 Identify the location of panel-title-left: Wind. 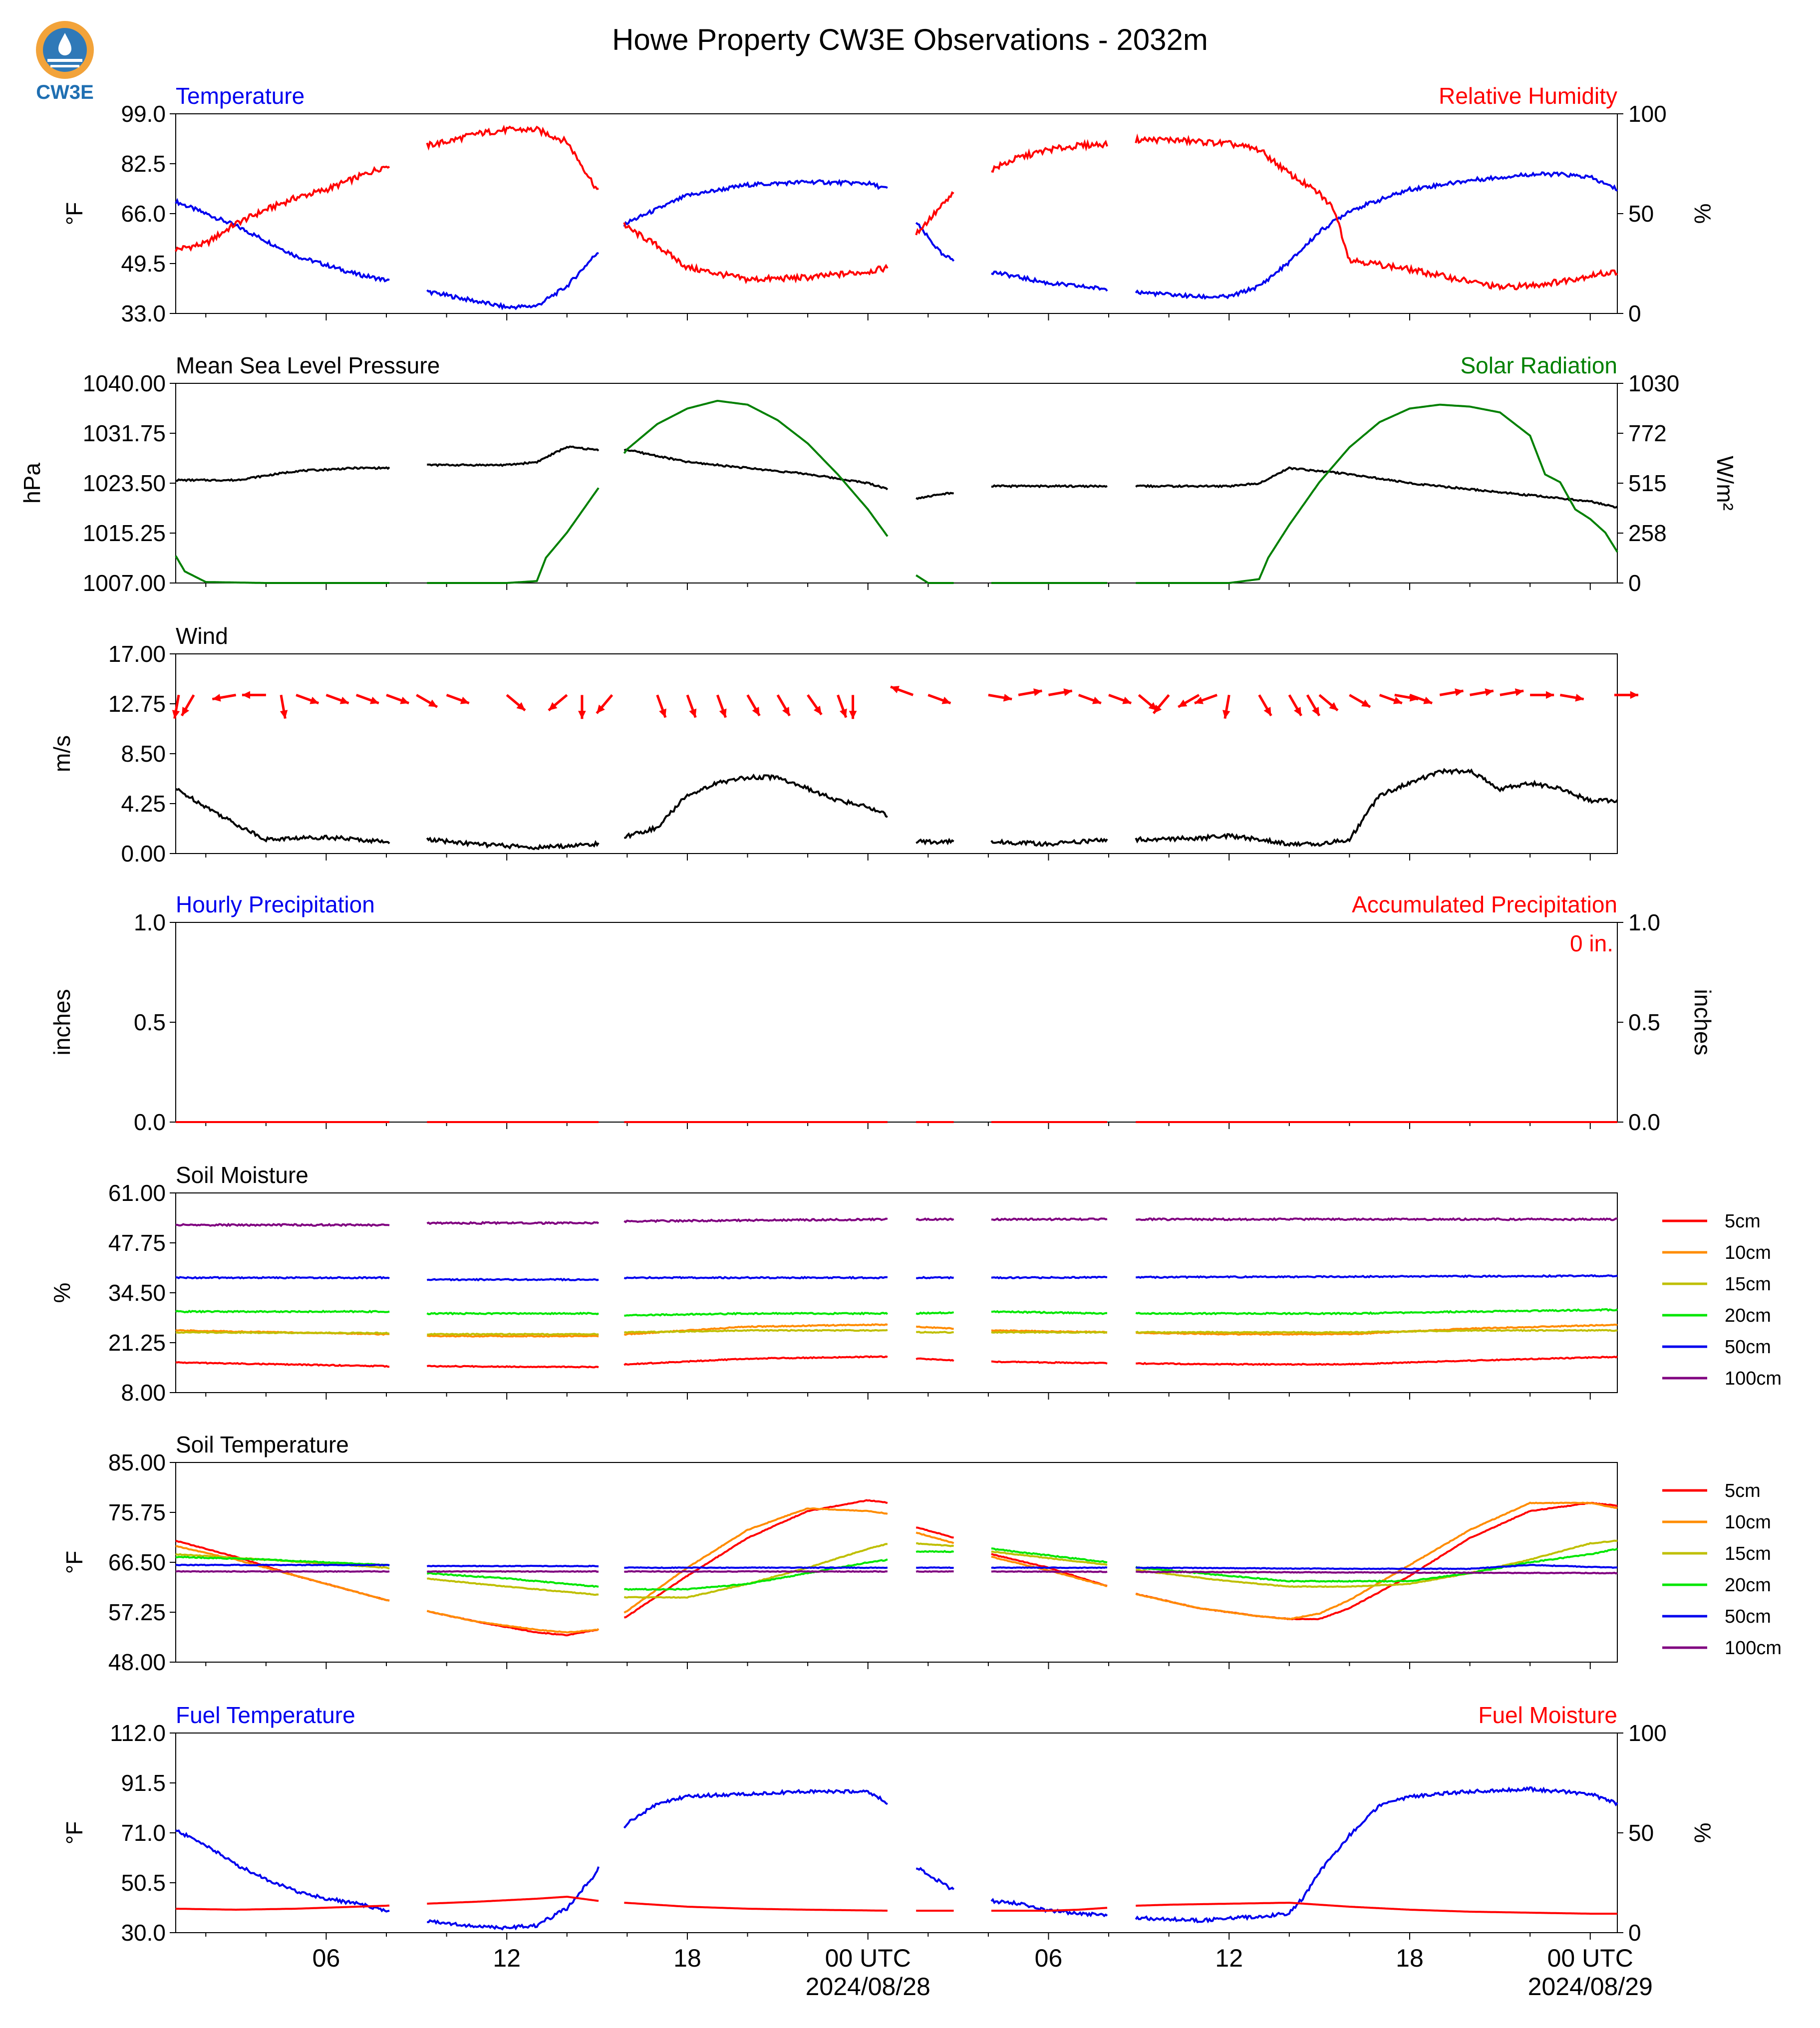
(202, 636).